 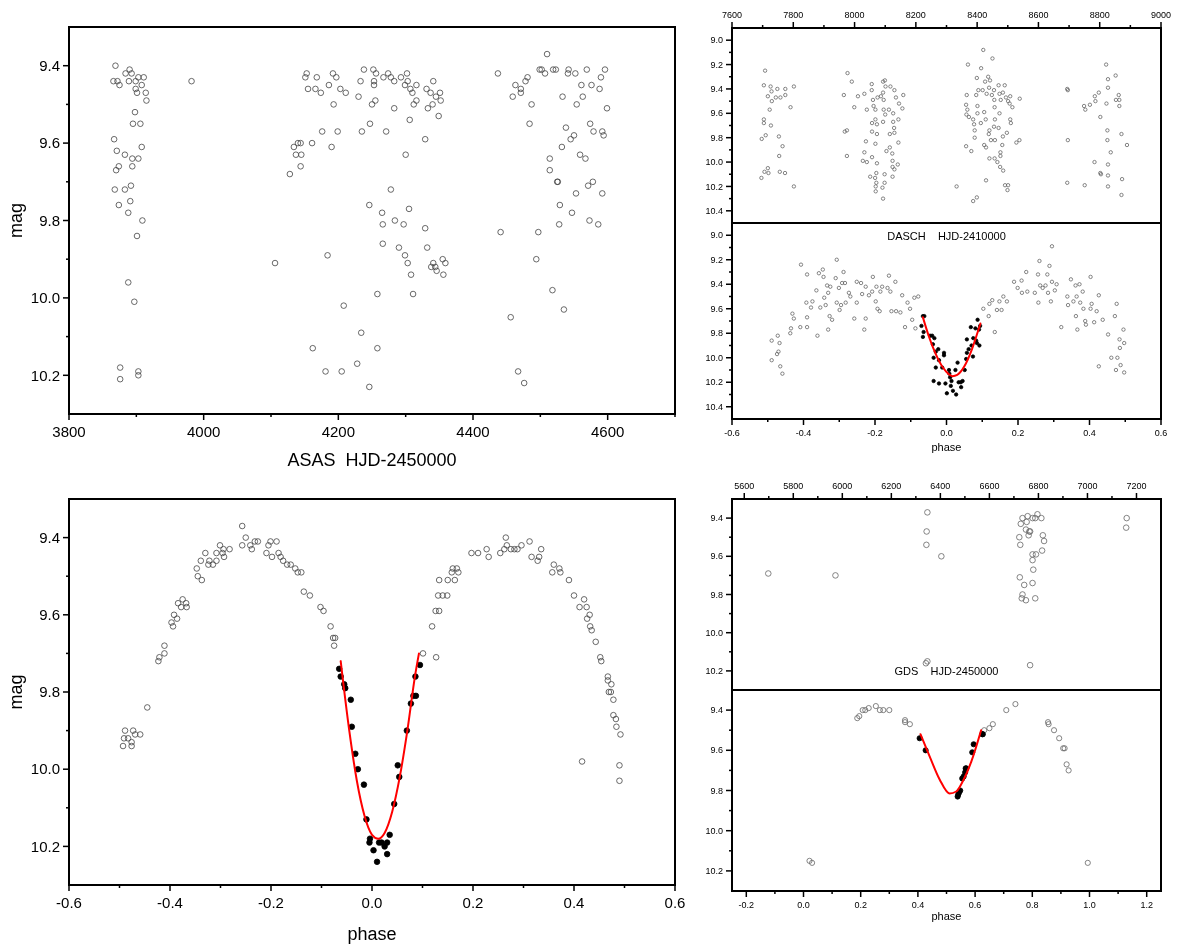 What do you see at coordinates (946, 236) in the screenshot?
I see `x-axis-title: DASCH HJD-2410000` at bounding box center [946, 236].